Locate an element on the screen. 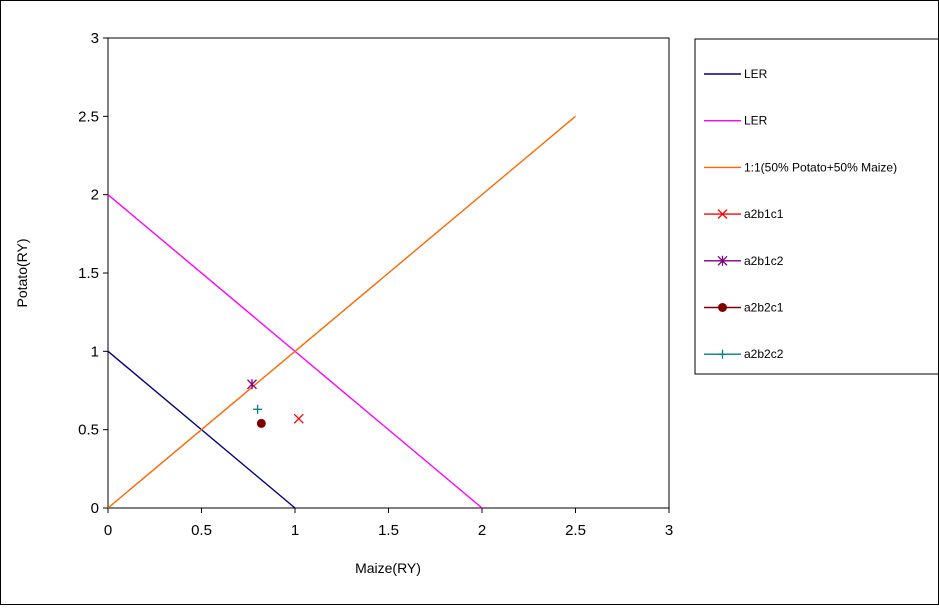 This screenshot has height=609, width=939. y-tick-label-1: 0.5 is located at coordinates (88, 430).